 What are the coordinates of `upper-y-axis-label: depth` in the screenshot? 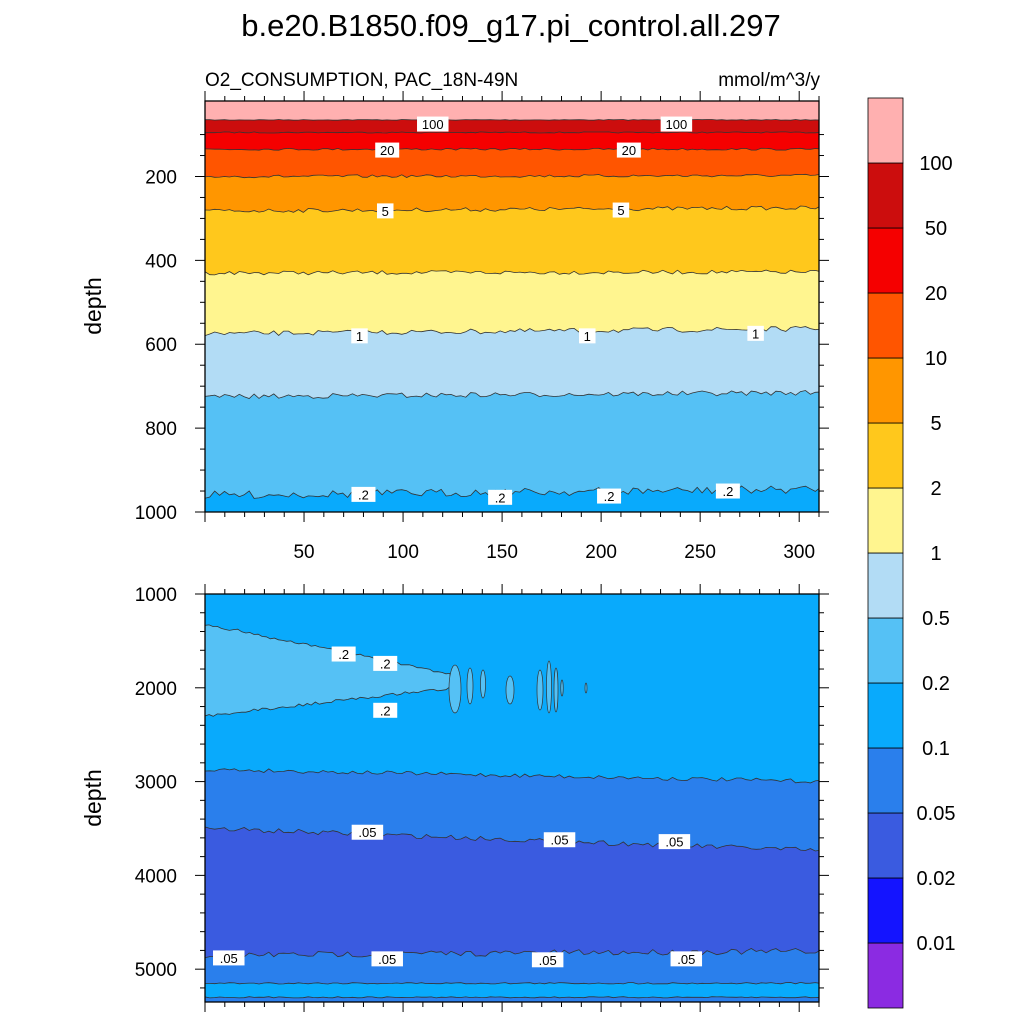 It's located at (93, 306).